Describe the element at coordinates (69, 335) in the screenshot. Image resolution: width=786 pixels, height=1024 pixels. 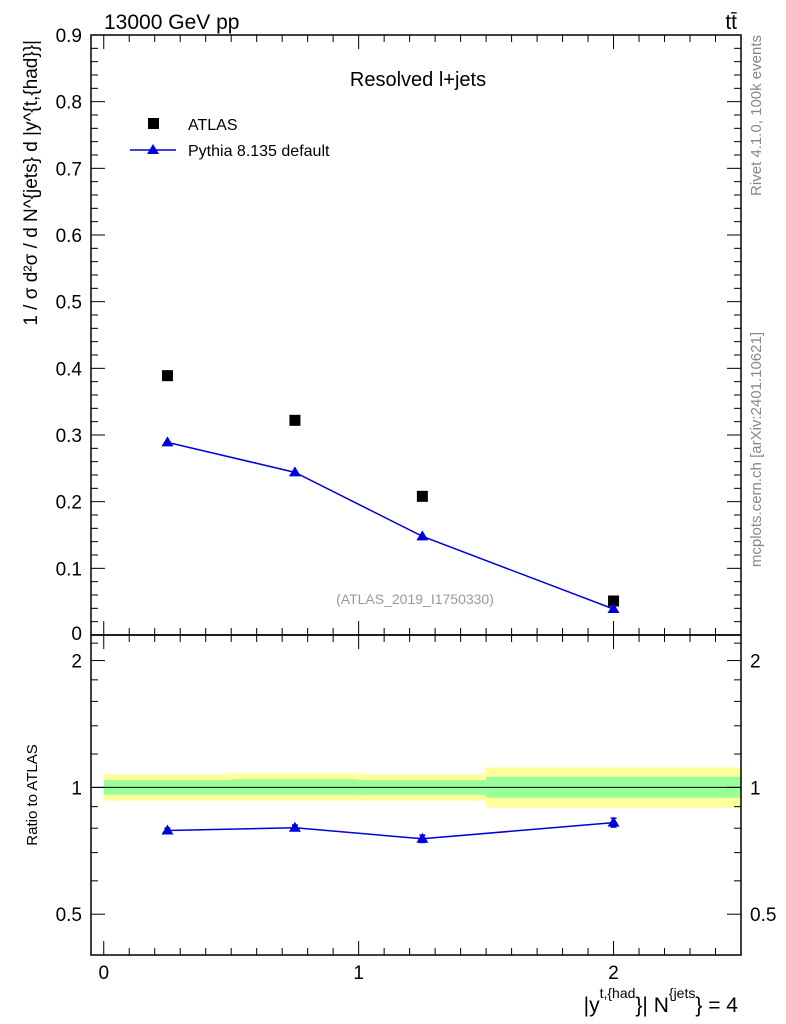
I see `main-y-tick-labels: 0.1 0.2 0.3 0.4 0.5 0.6 0.7 0.8 0.9 0` at that location.